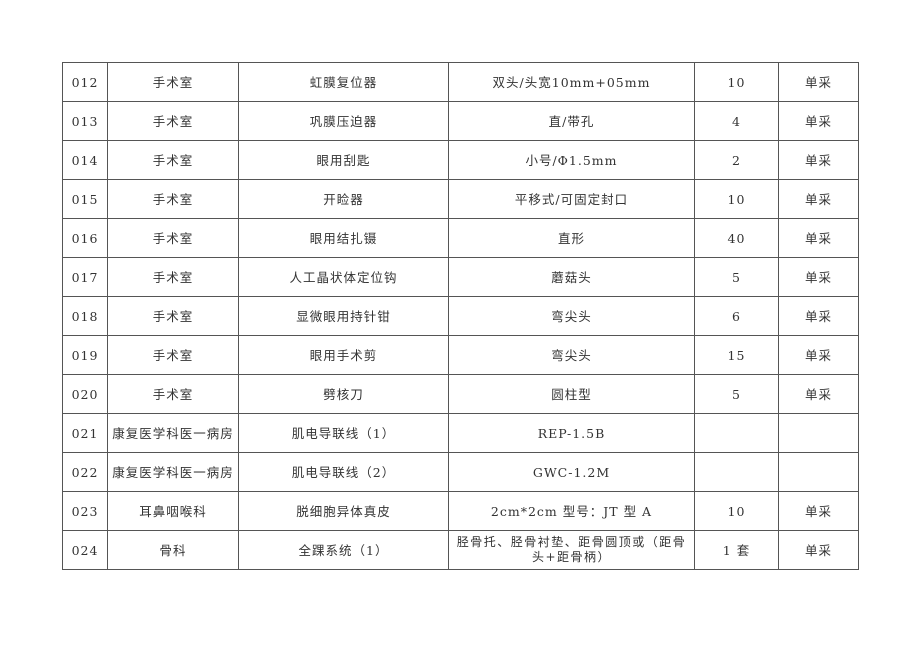 This screenshot has width=920, height=651. What do you see at coordinates (343, 355) in the screenshot?
I see `item-name-cell: 眼用手术剪` at bounding box center [343, 355].